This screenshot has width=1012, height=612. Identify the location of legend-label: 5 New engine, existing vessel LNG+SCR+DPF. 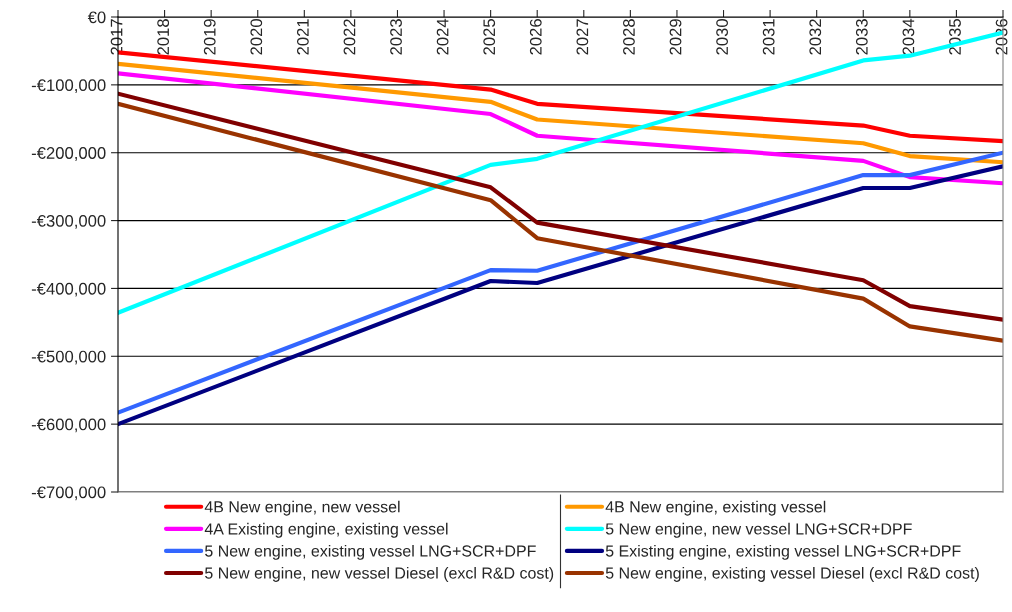
(370, 552).